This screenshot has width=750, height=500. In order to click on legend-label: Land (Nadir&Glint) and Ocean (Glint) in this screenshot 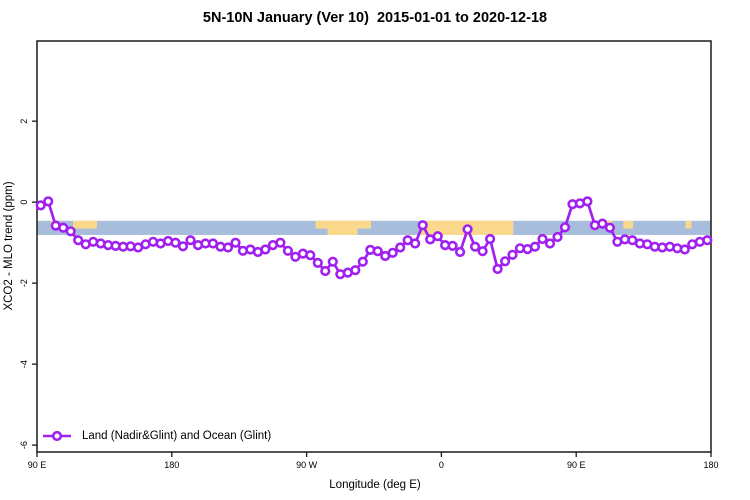, I will do `click(177, 436)`.